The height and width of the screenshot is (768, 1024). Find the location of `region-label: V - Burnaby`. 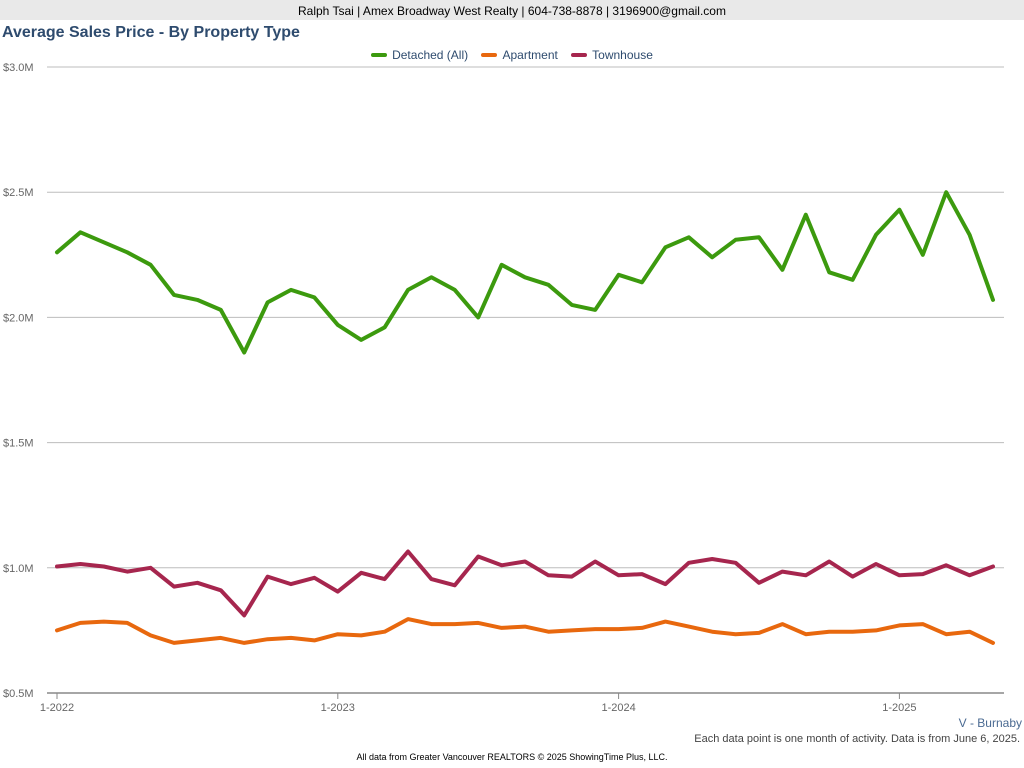

region-label: V - Burnaby is located at coordinates (990, 723).